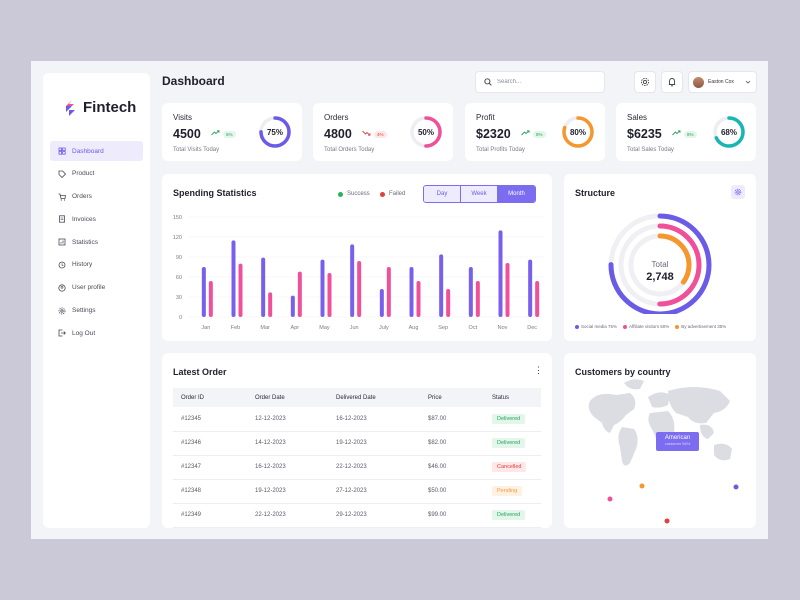 The height and width of the screenshot is (600, 800). Describe the element at coordinates (374, 443) in the screenshot. I see `cell-delivered: 19-12-2023` at that location.